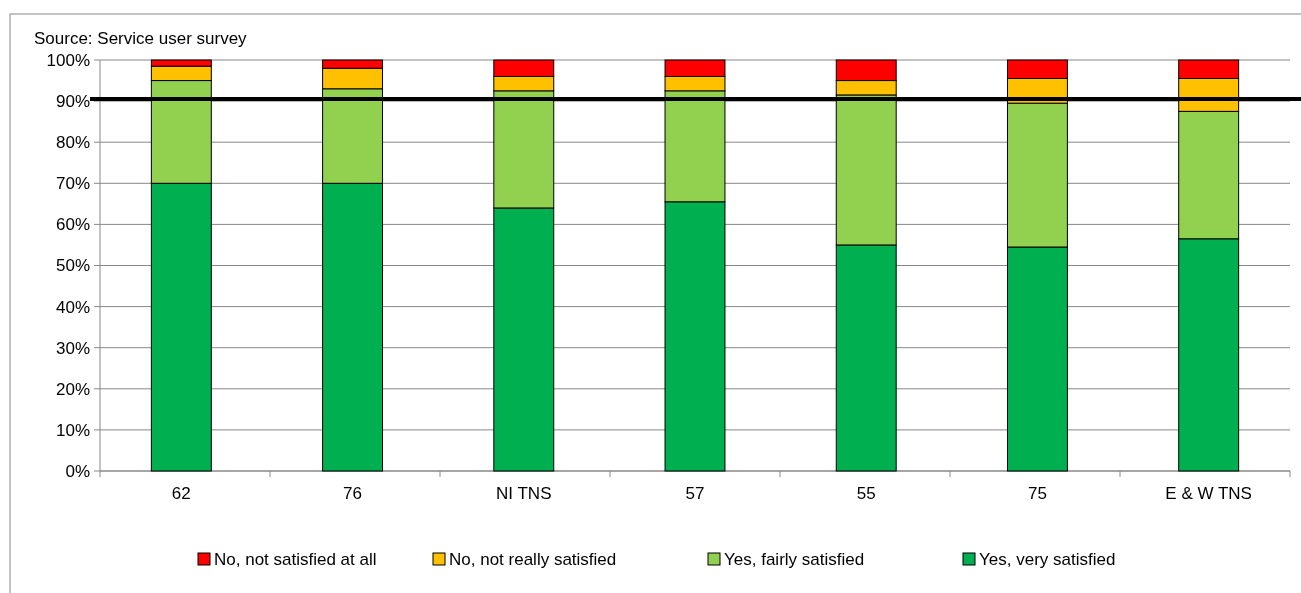  I want to click on y-tick-label: 60%, so click(72, 225).